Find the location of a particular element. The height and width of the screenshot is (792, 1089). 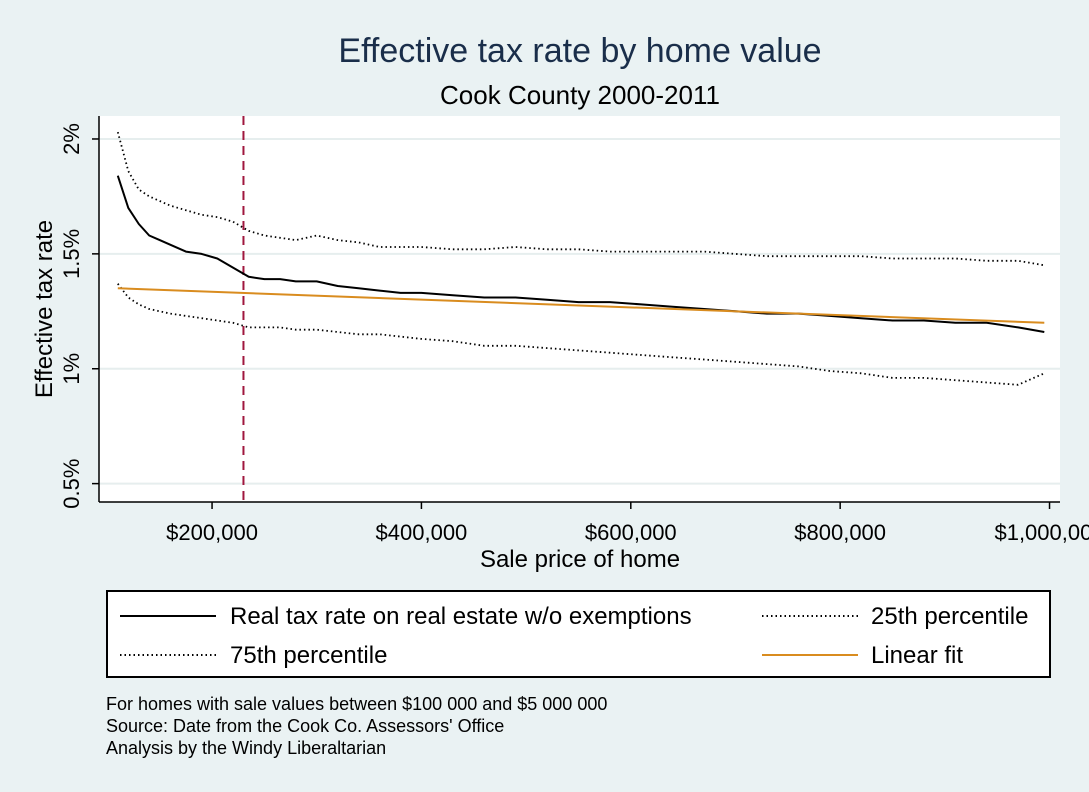

x-tick-label: $800,000 is located at coordinates (840, 532).